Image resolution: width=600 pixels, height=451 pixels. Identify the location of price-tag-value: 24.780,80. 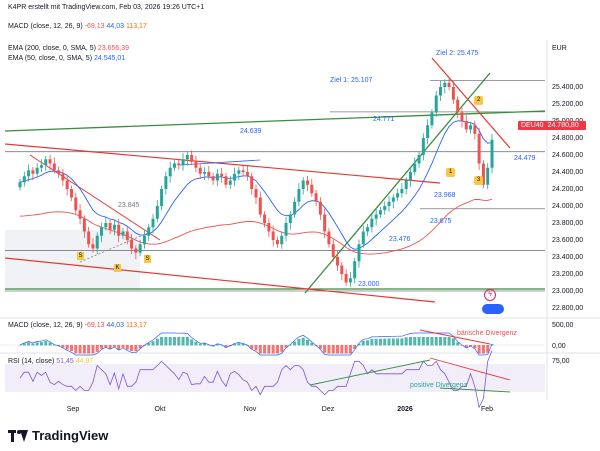
(563, 125).